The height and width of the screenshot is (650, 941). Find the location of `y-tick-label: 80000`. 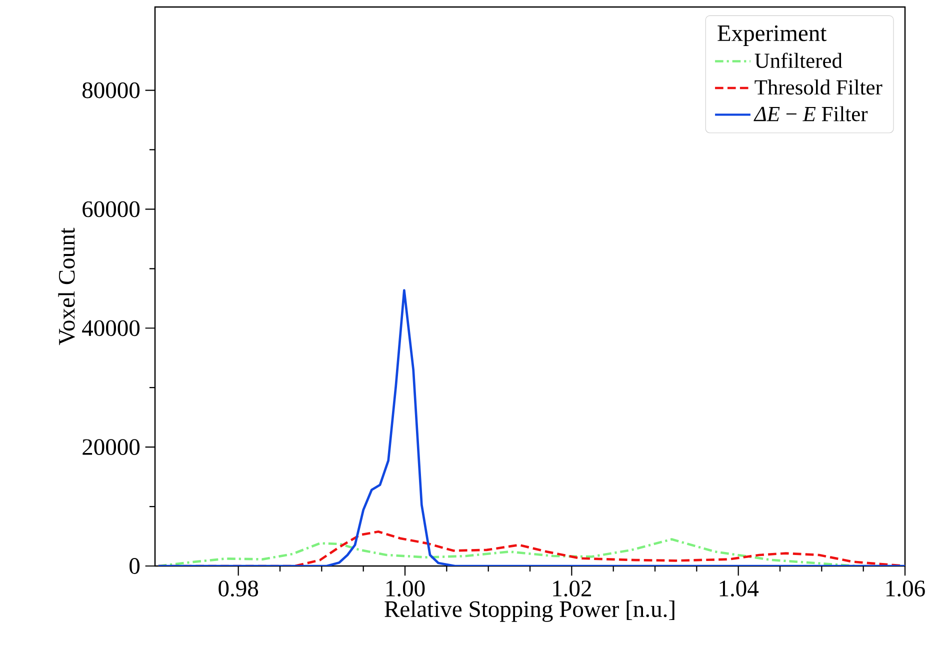

y-tick-label: 80000 is located at coordinates (111, 90).